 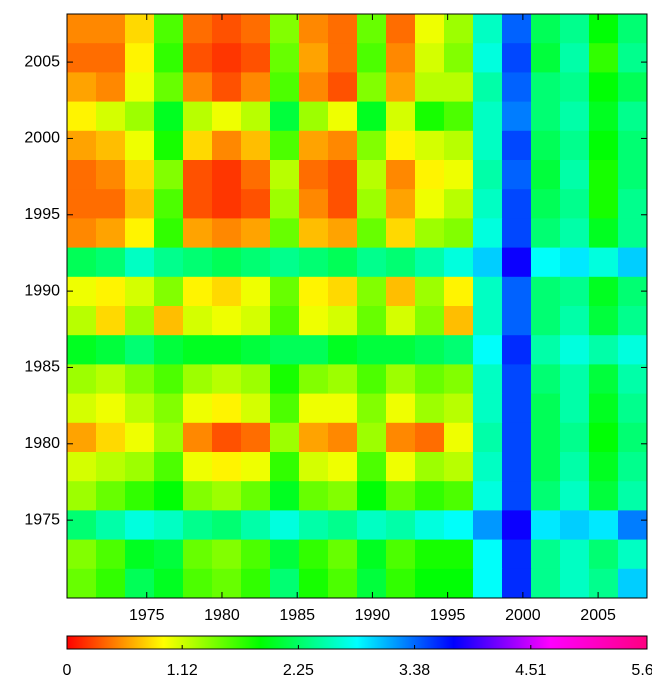 What do you see at coordinates (42, 367) in the screenshot?
I see `y-tick-label: 1985` at bounding box center [42, 367].